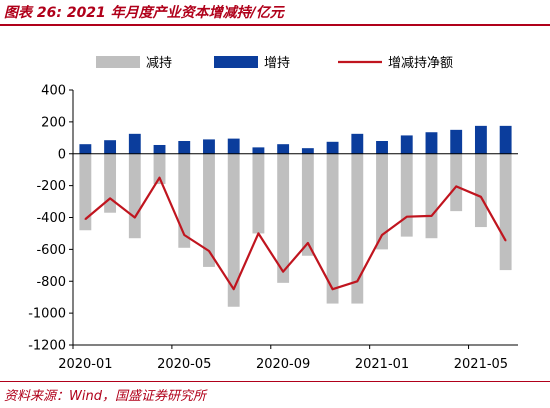  Describe the element at coordinates (420, 63) in the screenshot. I see `legend-label-net: 增减持净额` at that location.